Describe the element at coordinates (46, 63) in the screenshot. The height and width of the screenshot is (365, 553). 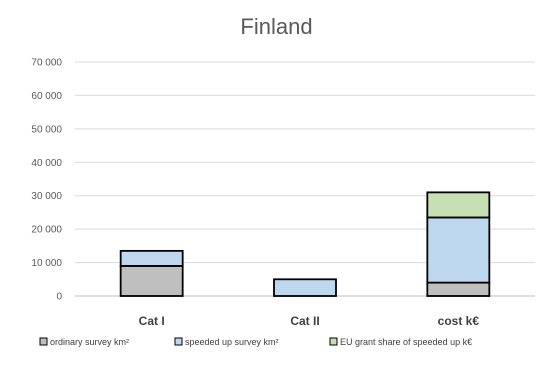
I see `y-tick-label: 70 000` at that location.